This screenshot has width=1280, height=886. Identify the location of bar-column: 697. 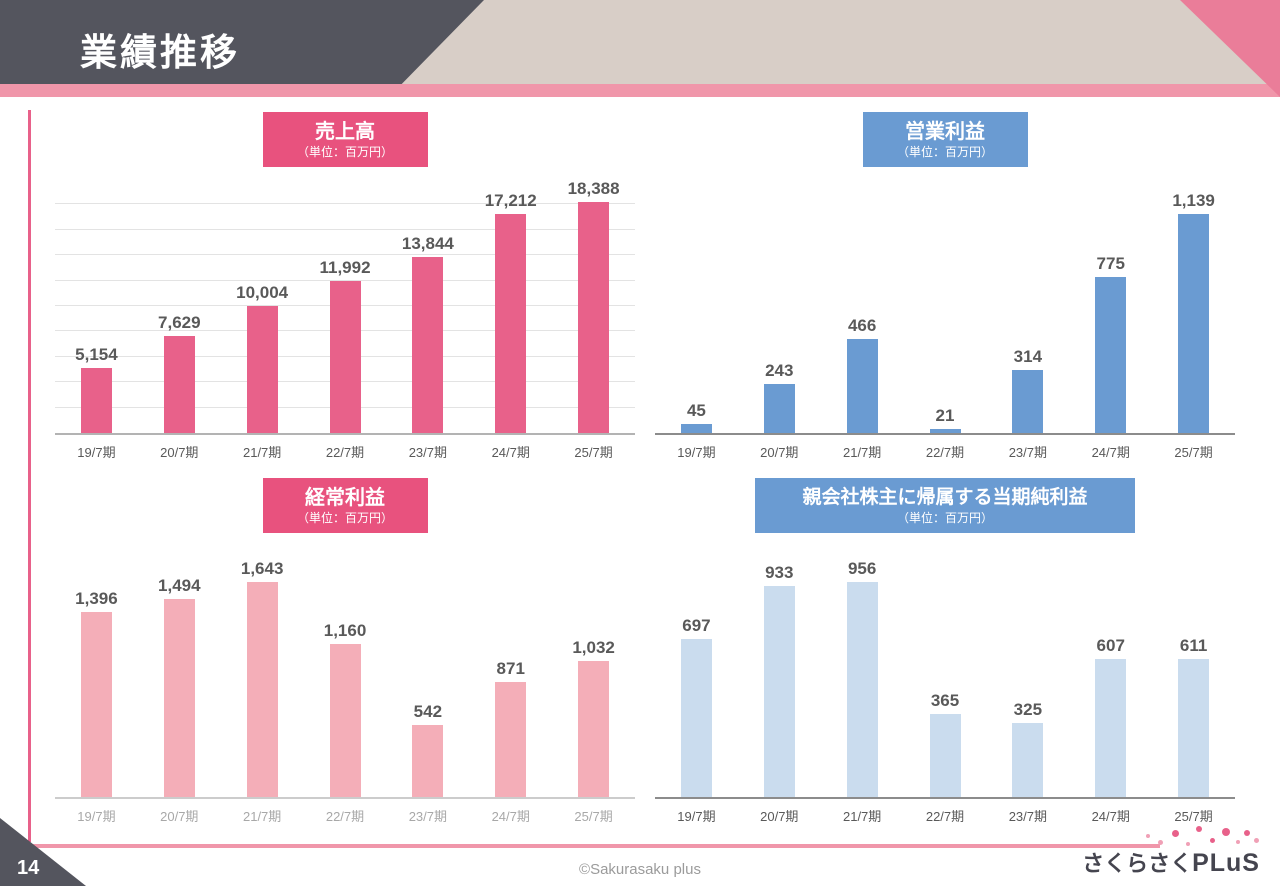
(696, 678).